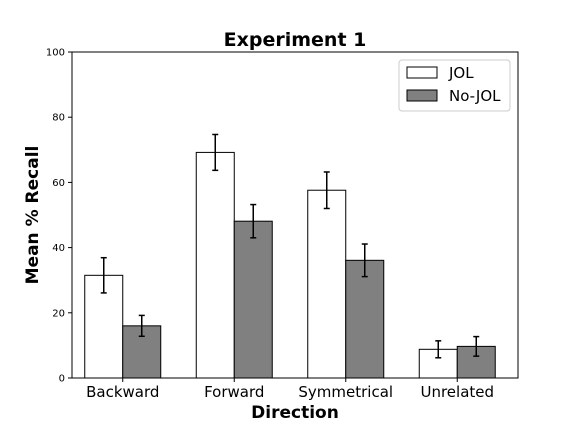 This screenshot has height=432, width=576. I want to click on legend-label-jol: JOL, so click(461, 73).